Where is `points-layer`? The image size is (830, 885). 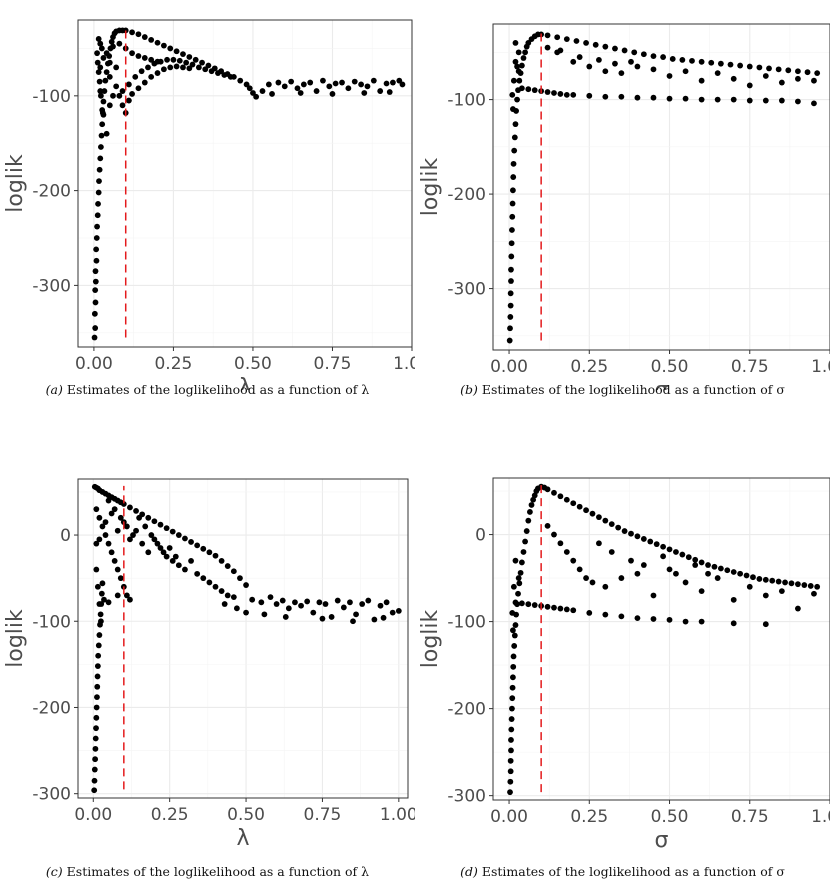 points-layer is located at coordinates (663, 187).